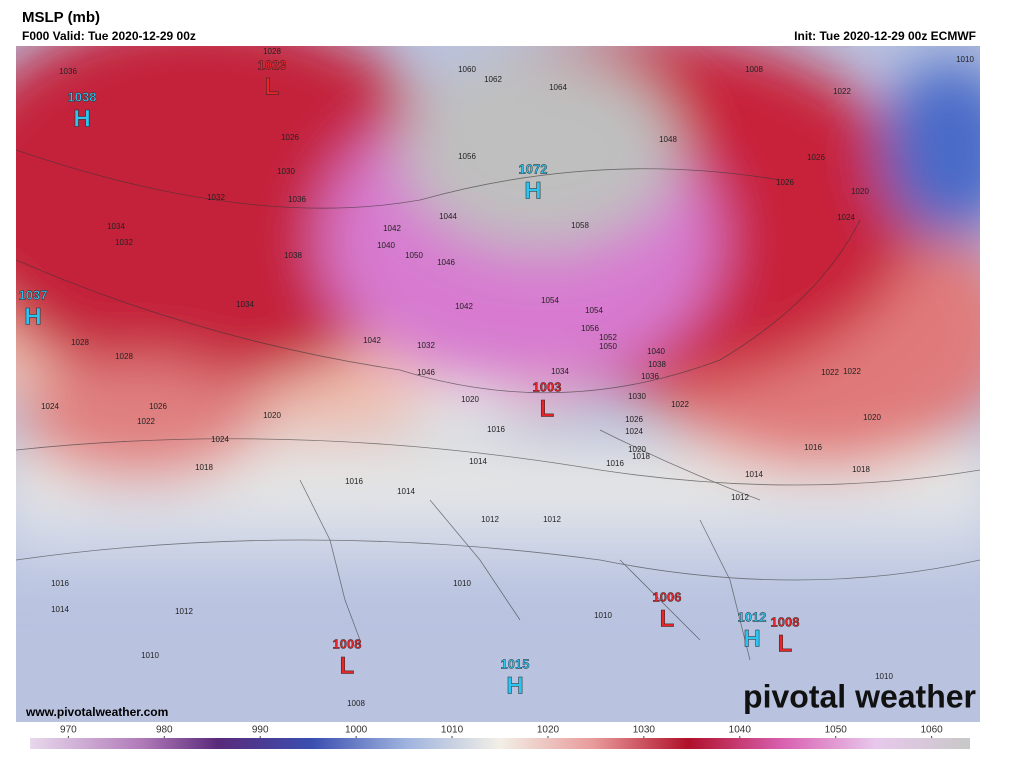 The image size is (1025, 766). I want to click on contour-label: 1008, so click(356, 703).